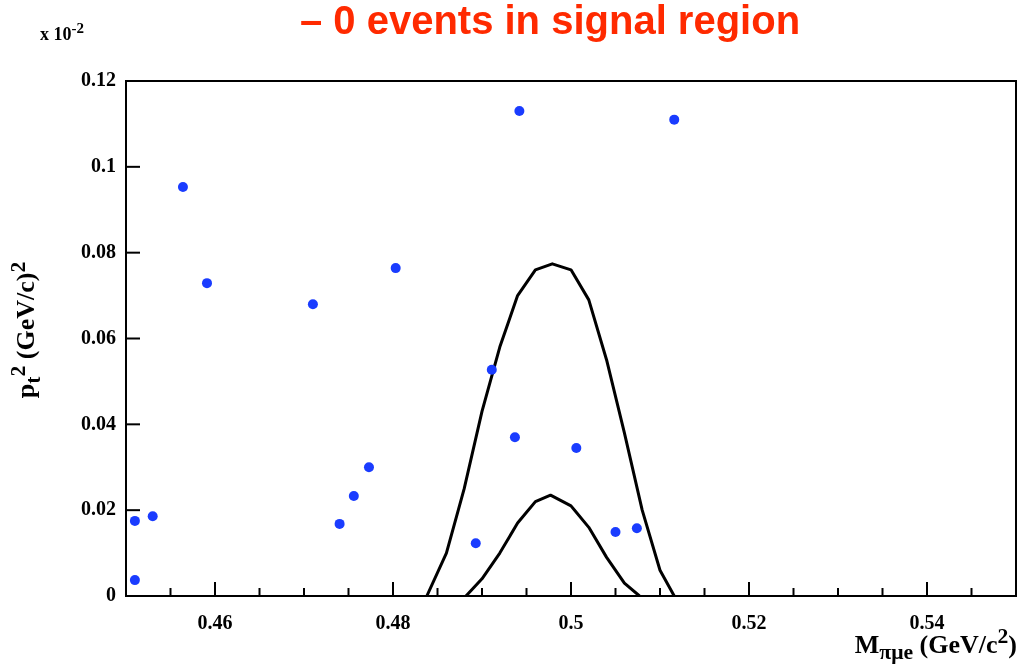  Describe the element at coordinates (215, 622) in the screenshot. I see `x-tick-label: 0.46` at that location.